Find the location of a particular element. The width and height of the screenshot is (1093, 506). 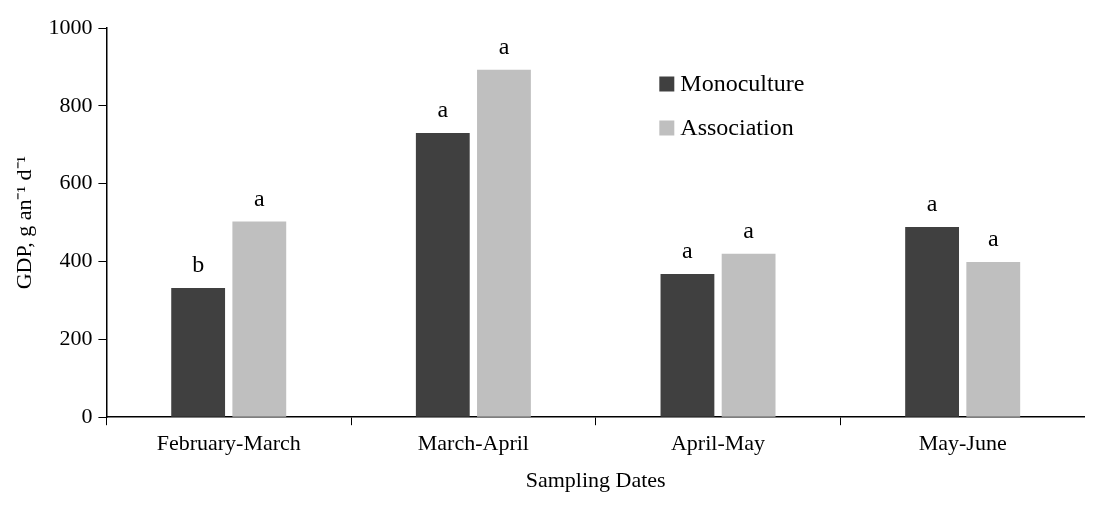

data-label: b is located at coordinates (198, 264).